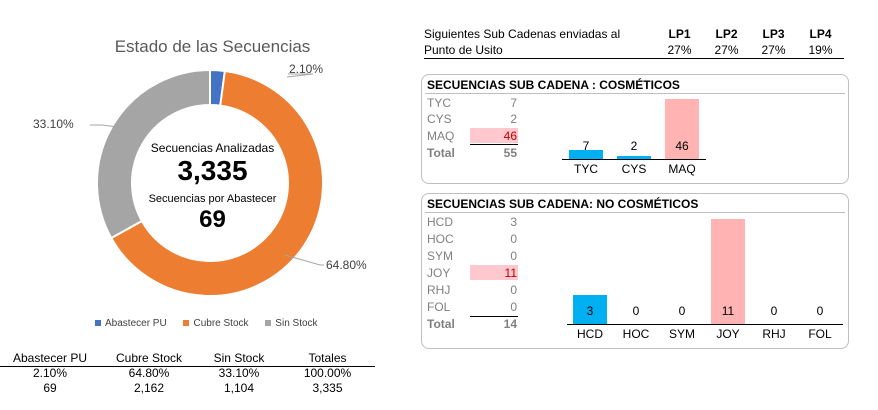 The image size is (878, 410). I want to click on summary-header: Sin Stock, so click(239, 357).